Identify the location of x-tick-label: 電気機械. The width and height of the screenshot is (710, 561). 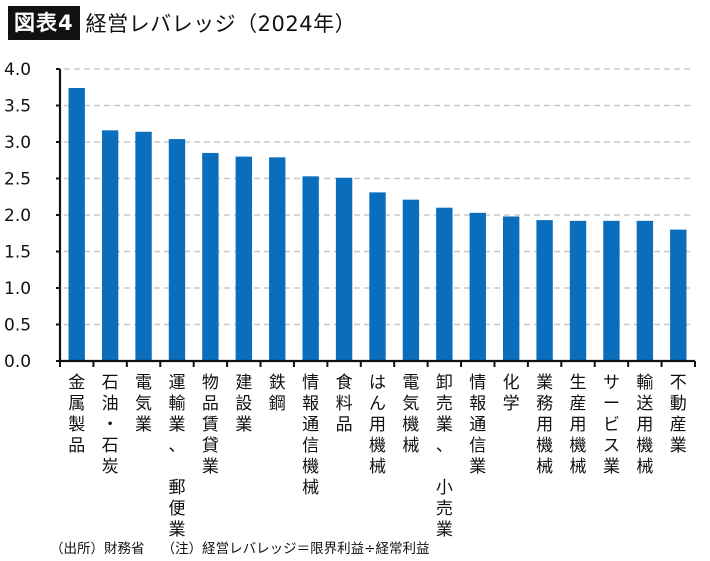
(410, 414).